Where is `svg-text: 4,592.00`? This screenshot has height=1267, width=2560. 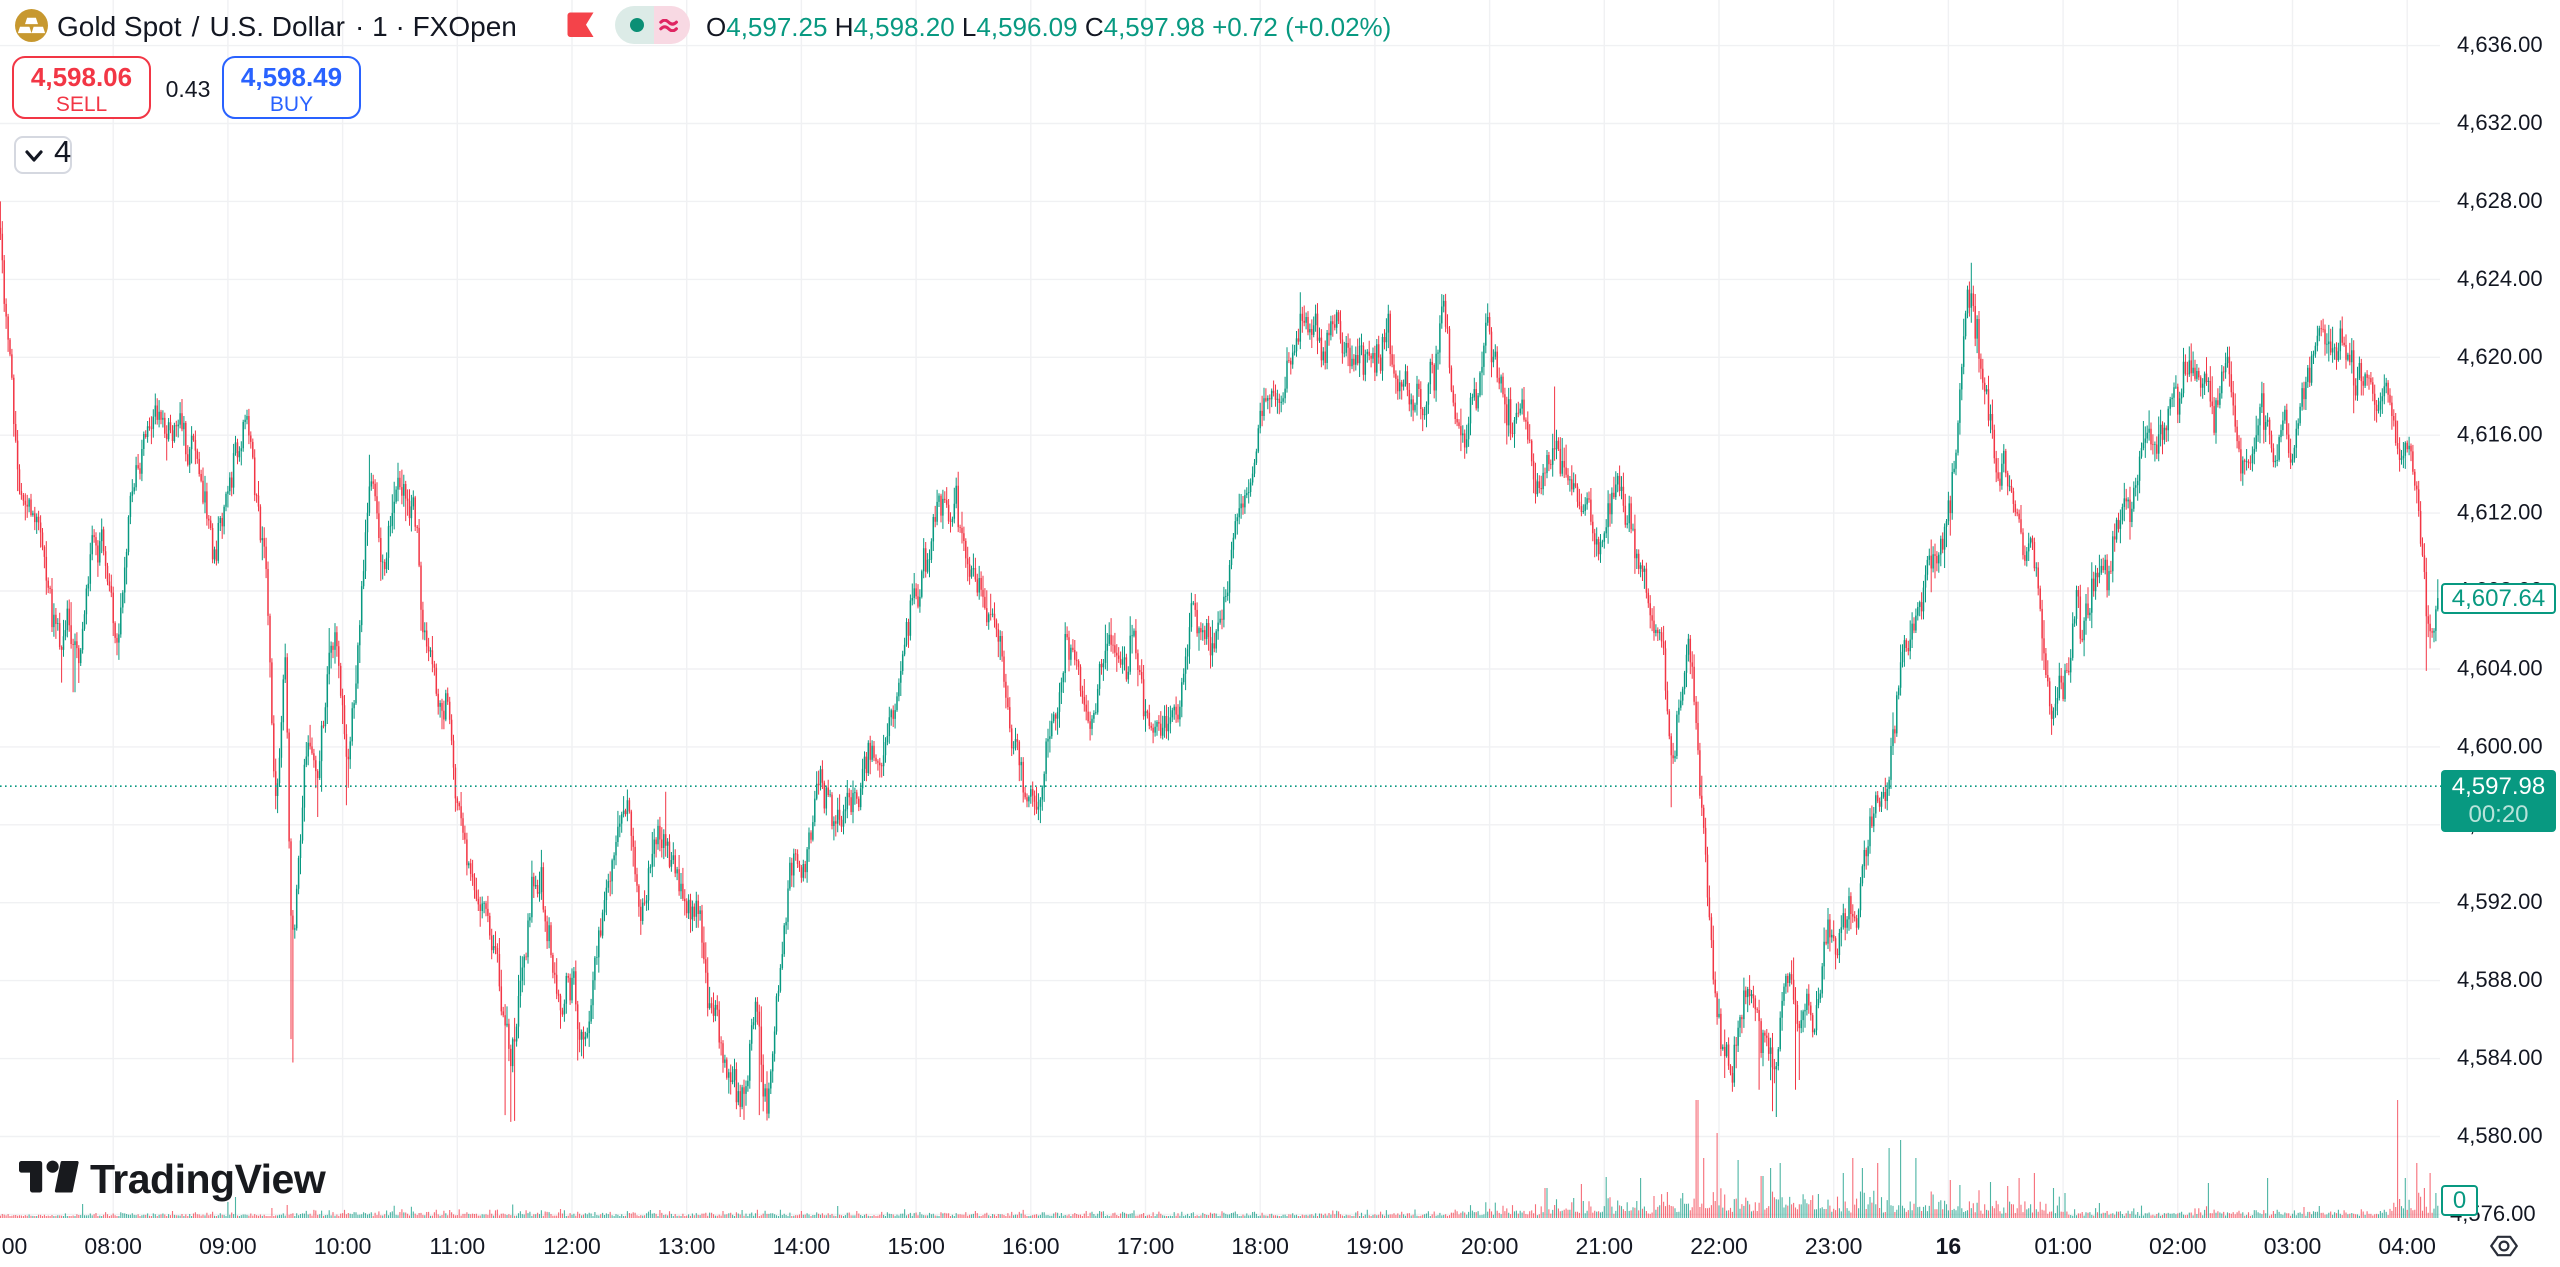
svg-text: 4,592.00 is located at coordinates (2500, 901).